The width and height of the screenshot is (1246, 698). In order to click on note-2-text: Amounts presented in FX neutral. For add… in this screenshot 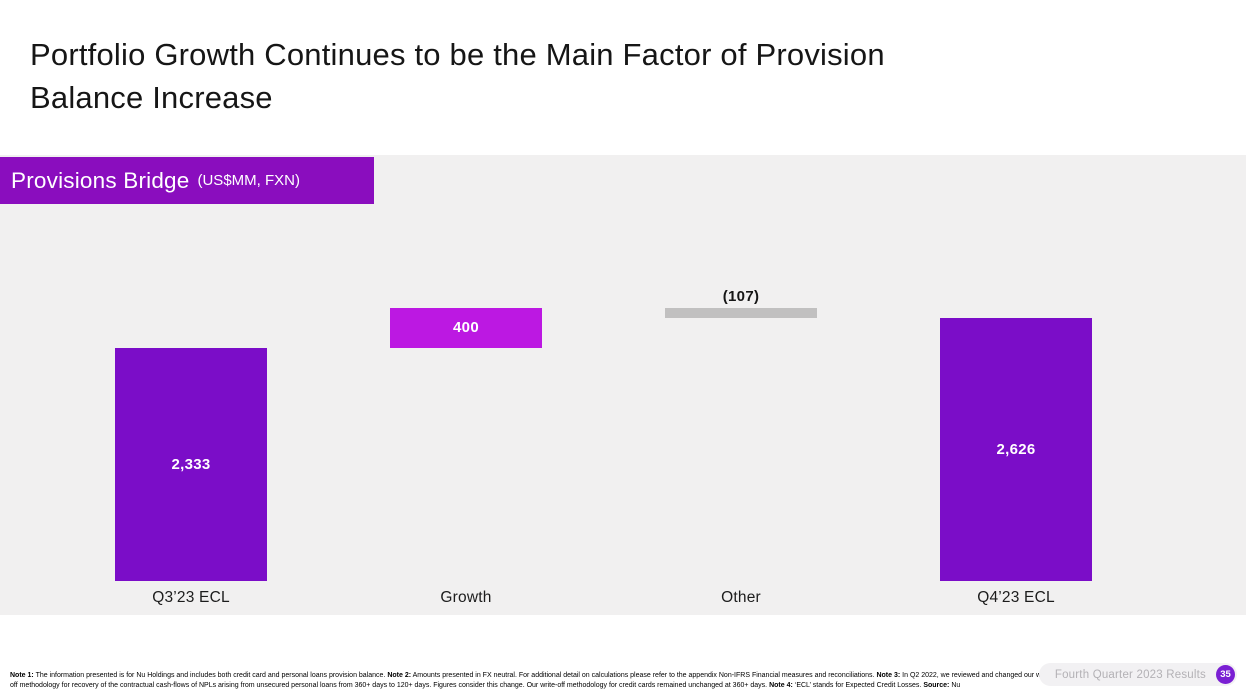, I will do `click(643, 675)`.